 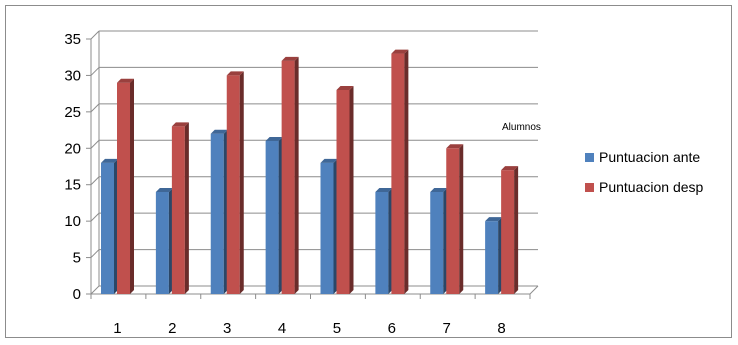 What do you see at coordinates (521, 127) in the screenshot?
I see `chart-annotation: Alumnos` at bounding box center [521, 127].